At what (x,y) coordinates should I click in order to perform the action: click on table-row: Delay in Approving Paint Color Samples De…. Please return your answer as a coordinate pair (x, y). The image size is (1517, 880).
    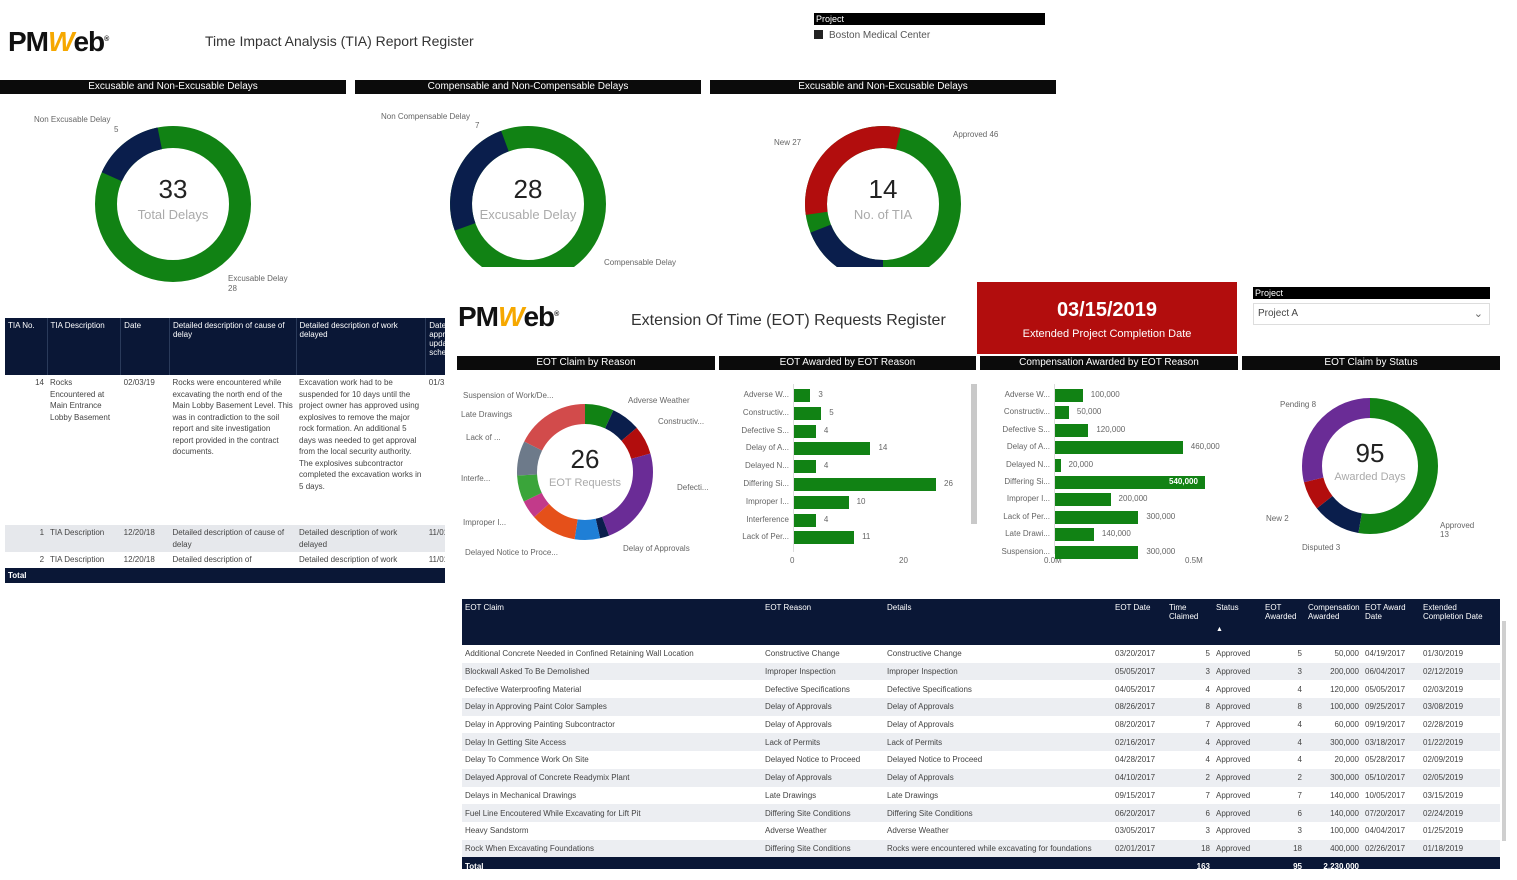
    Looking at the image, I should click on (981, 707).